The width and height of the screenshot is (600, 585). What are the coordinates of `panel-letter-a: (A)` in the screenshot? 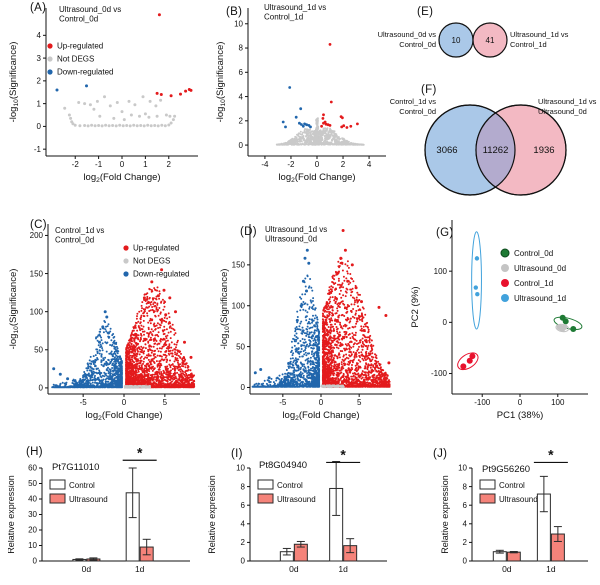 It's located at (38, 8).